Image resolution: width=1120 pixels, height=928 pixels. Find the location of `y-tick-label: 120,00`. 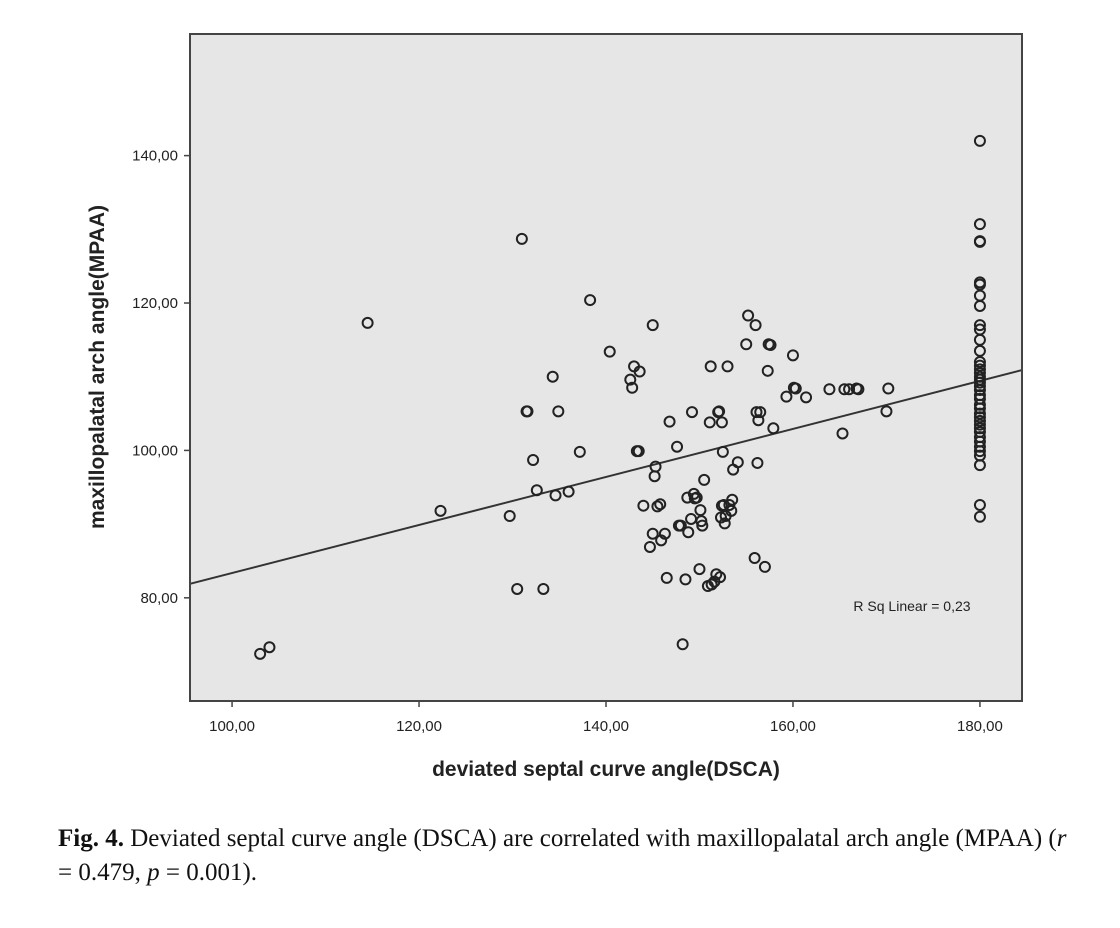

y-tick-label: 120,00 is located at coordinates (155, 303).